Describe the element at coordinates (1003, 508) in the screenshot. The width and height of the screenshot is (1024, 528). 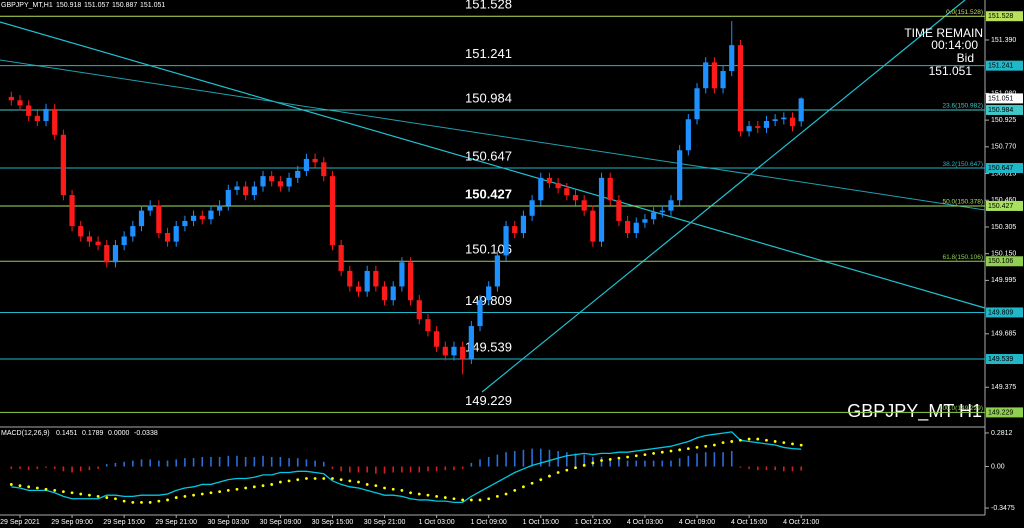
I see `y-tick-label: -0.3475` at that location.